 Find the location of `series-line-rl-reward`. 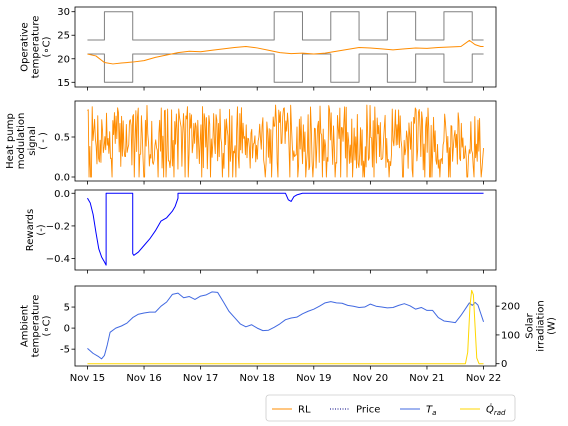

series-line-rl-reward is located at coordinates (285, 229).